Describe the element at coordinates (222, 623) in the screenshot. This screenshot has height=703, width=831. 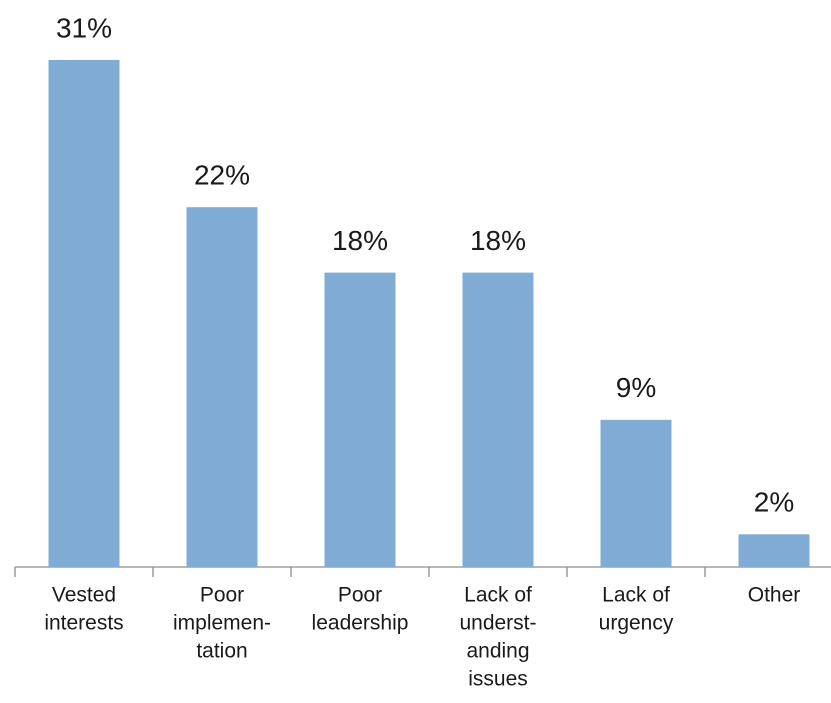
I see `x-tick-label: implemen-` at that location.